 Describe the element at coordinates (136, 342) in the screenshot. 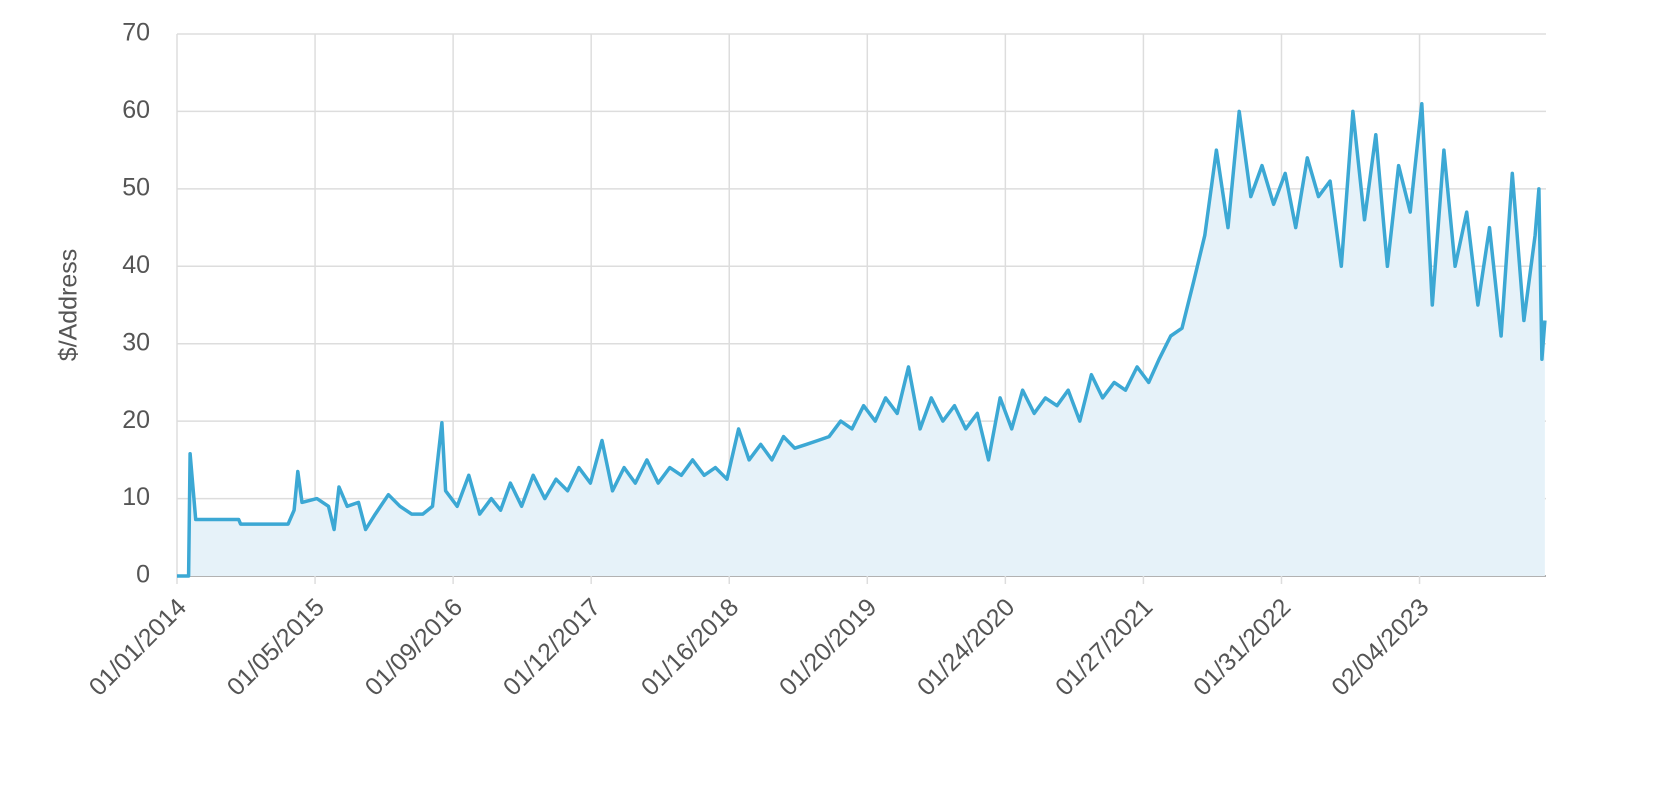

I see `y-tick-label: 30` at that location.